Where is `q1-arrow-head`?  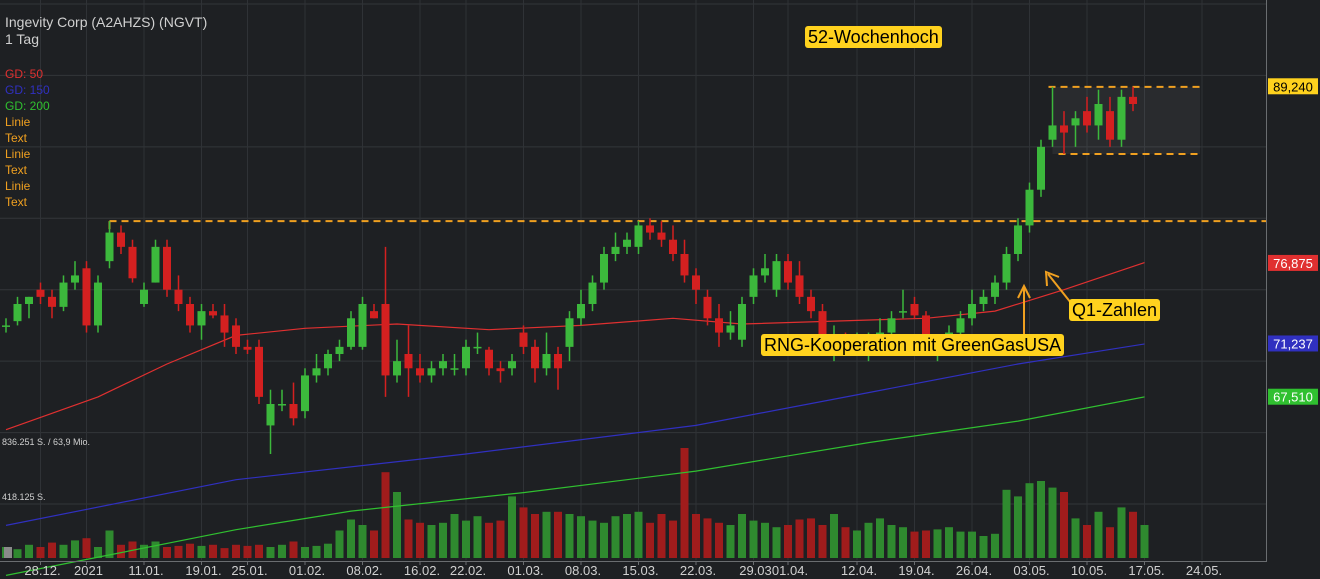
q1-arrow-head is located at coordinates (1052, 278).